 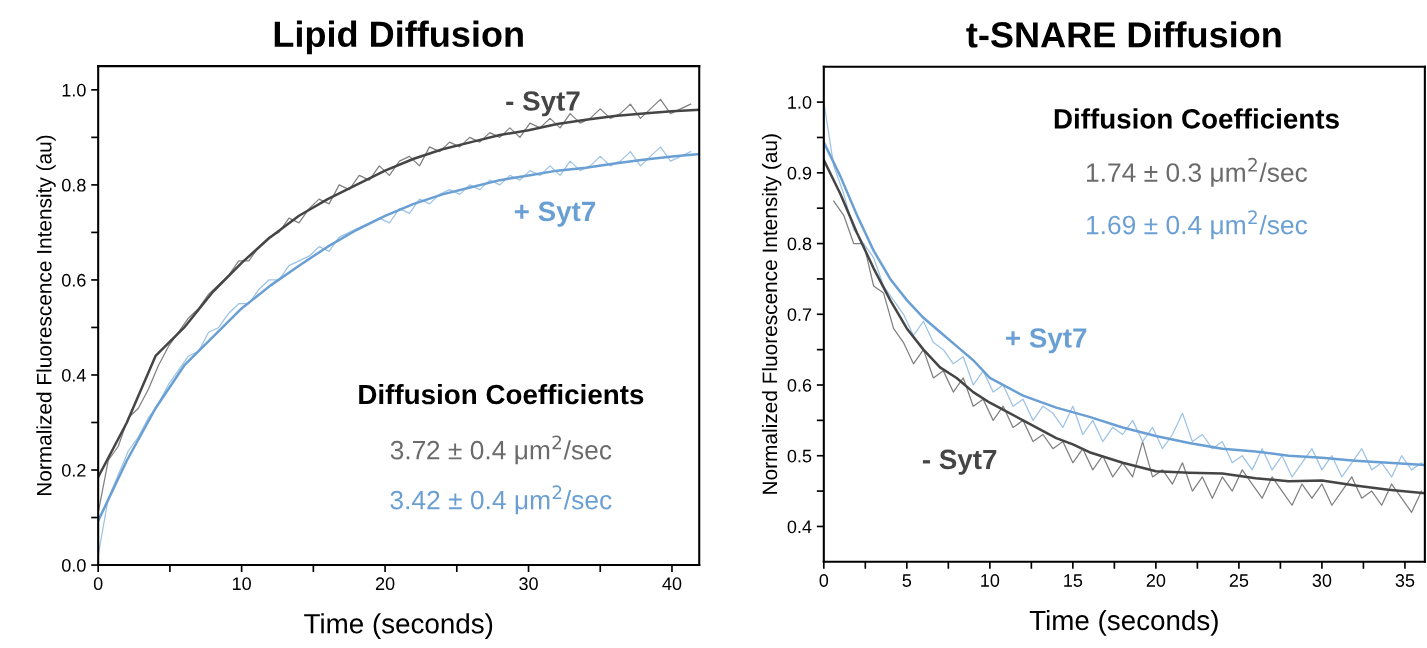 I want to click on y-tick-label: 0.9, so click(x=799, y=173).